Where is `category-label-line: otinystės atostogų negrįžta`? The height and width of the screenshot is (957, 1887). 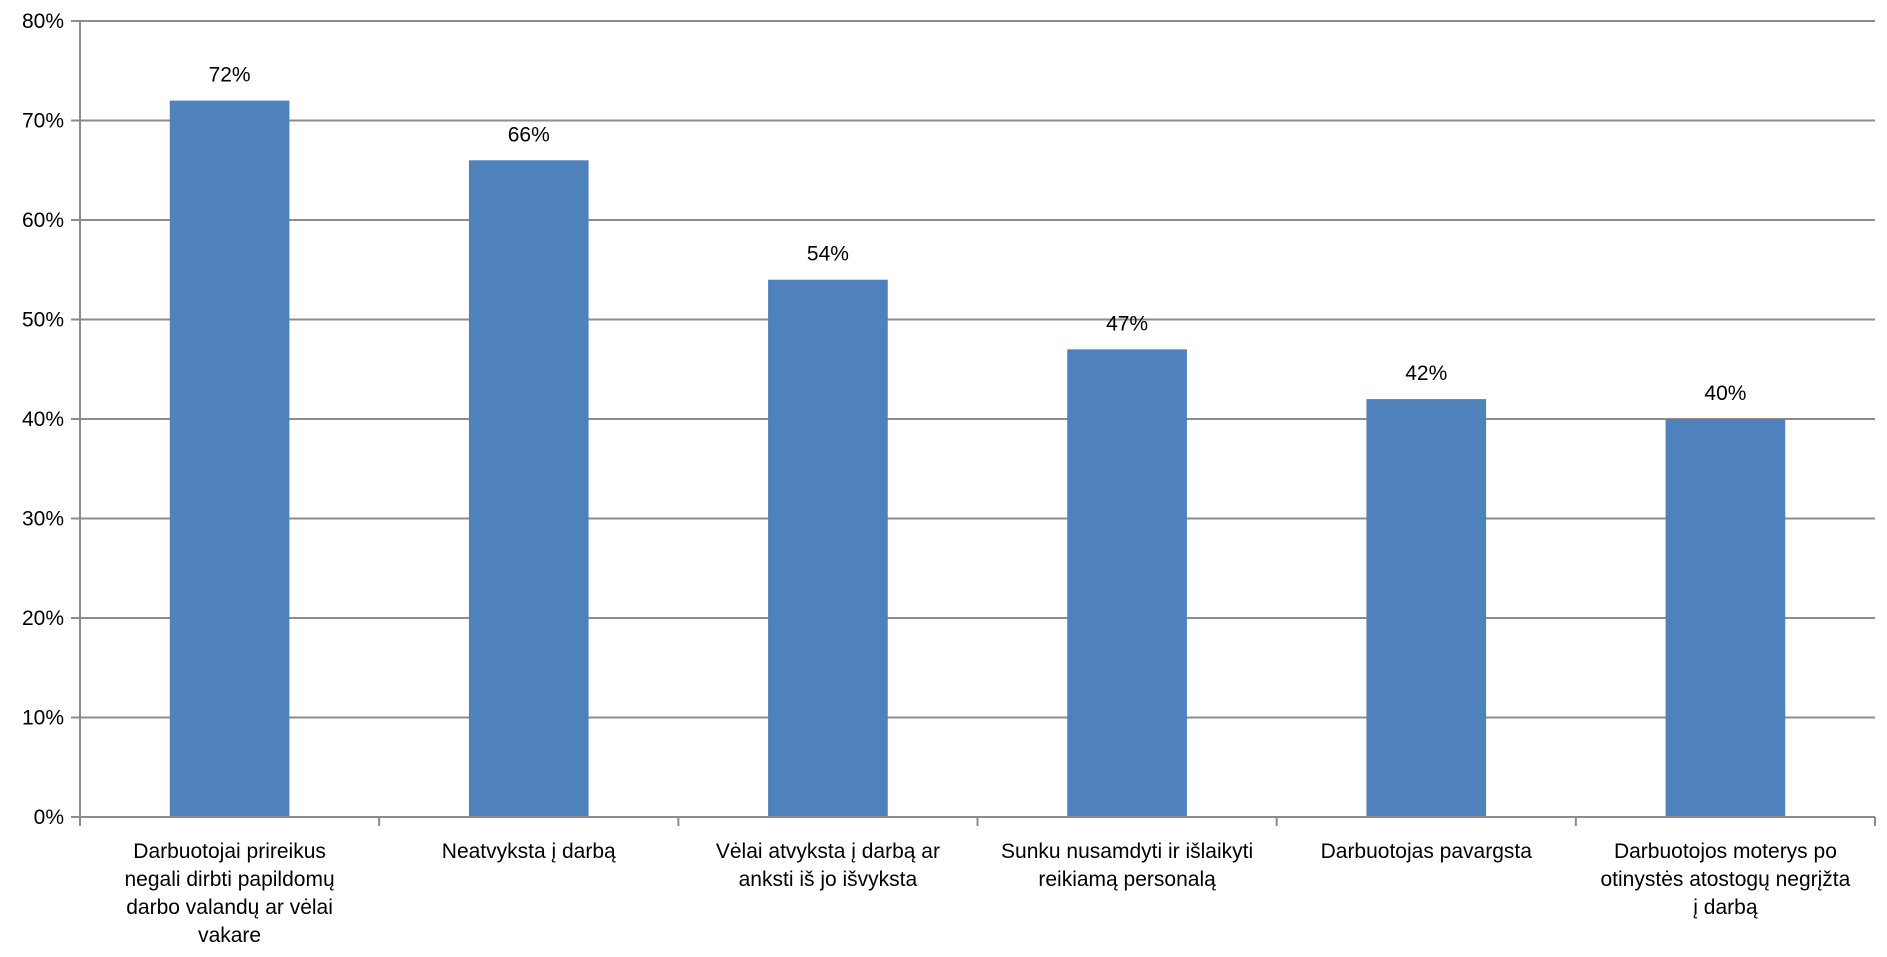
category-label-line: otinystės atostogų negrįžta is located at coordinates (1726, 879).